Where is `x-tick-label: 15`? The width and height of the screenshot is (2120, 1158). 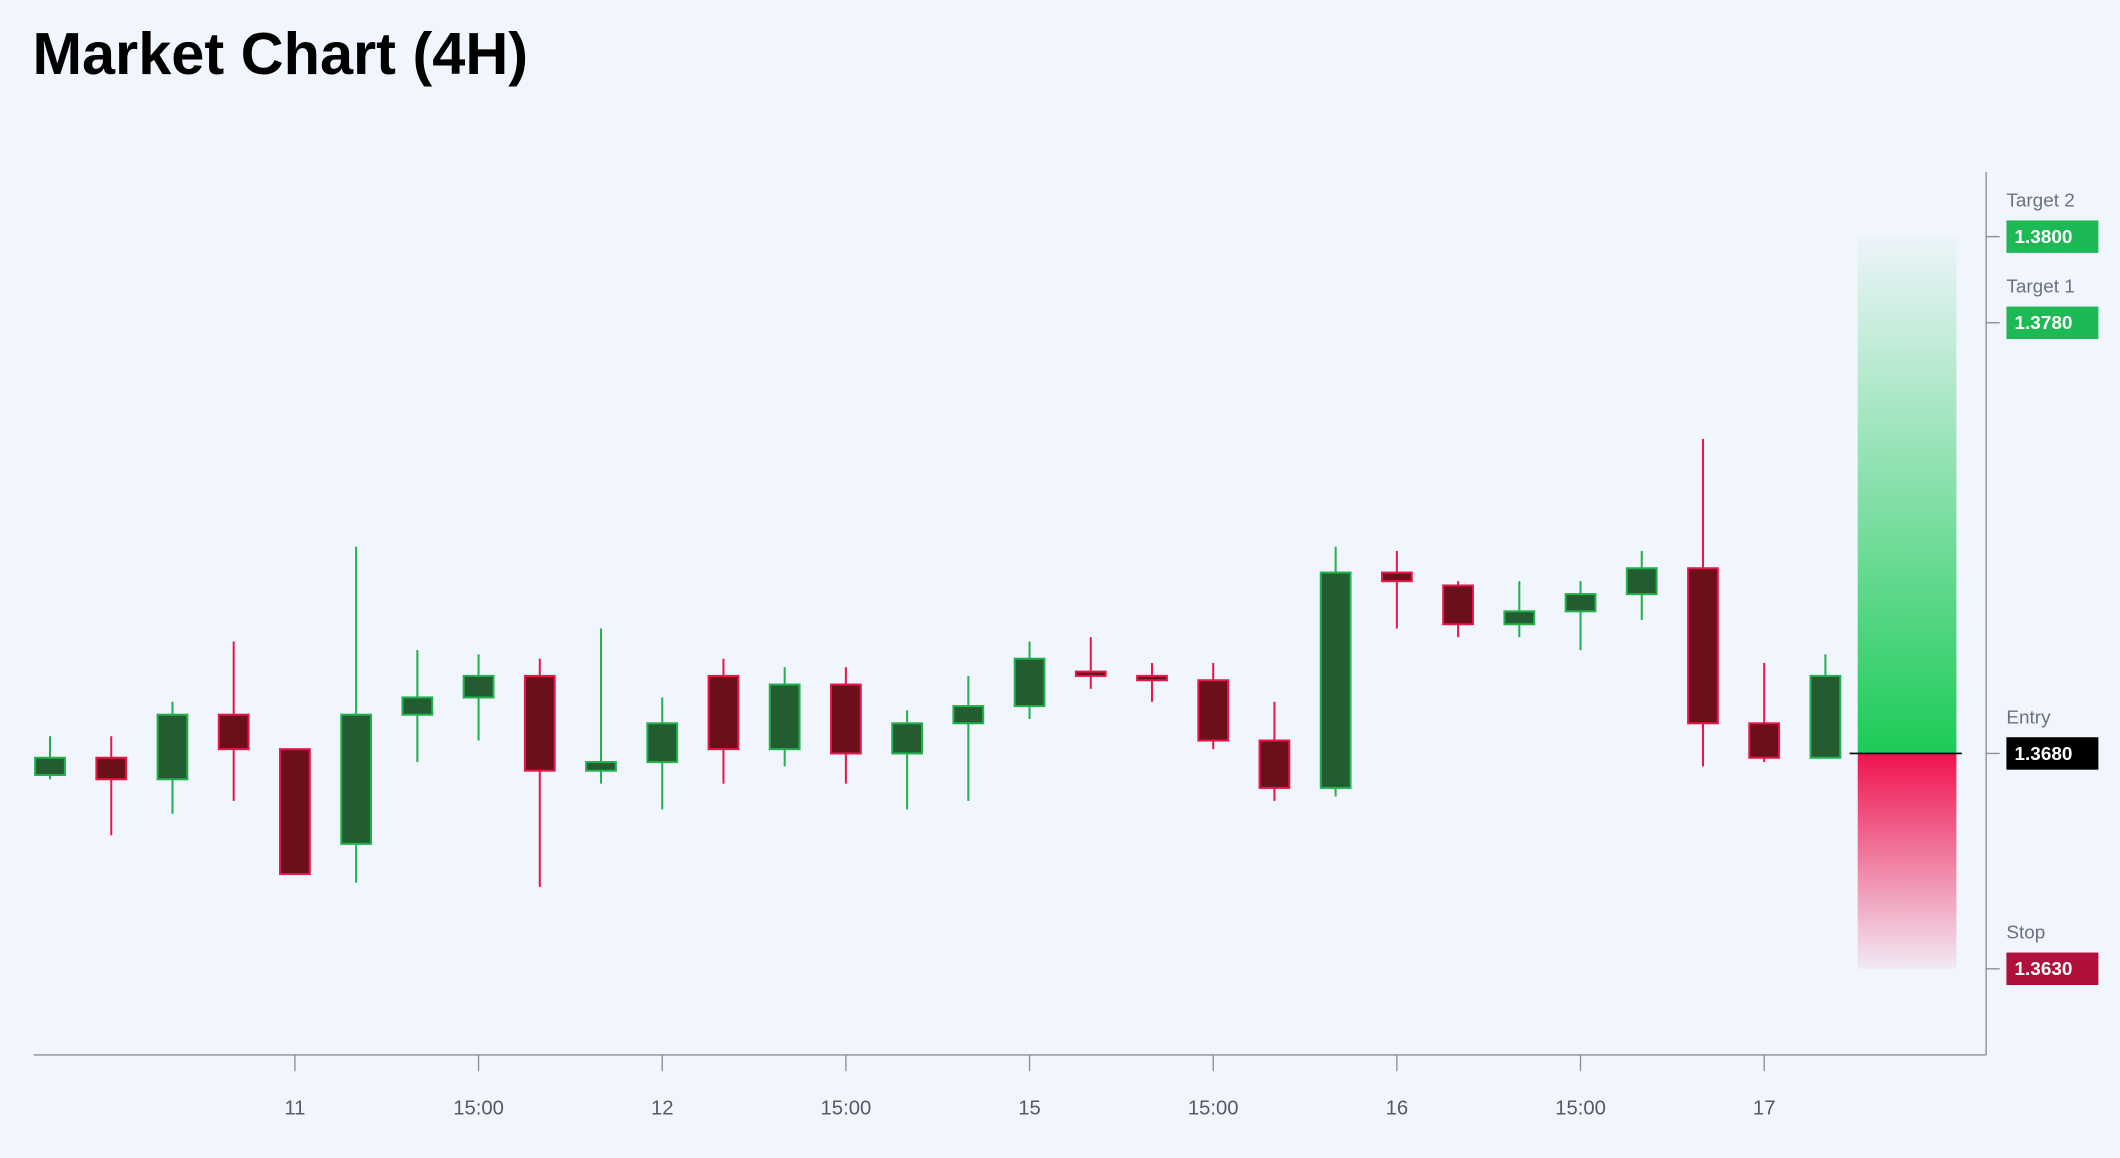
x-tick-label: 15 is located at coordinates (1029, 1108).